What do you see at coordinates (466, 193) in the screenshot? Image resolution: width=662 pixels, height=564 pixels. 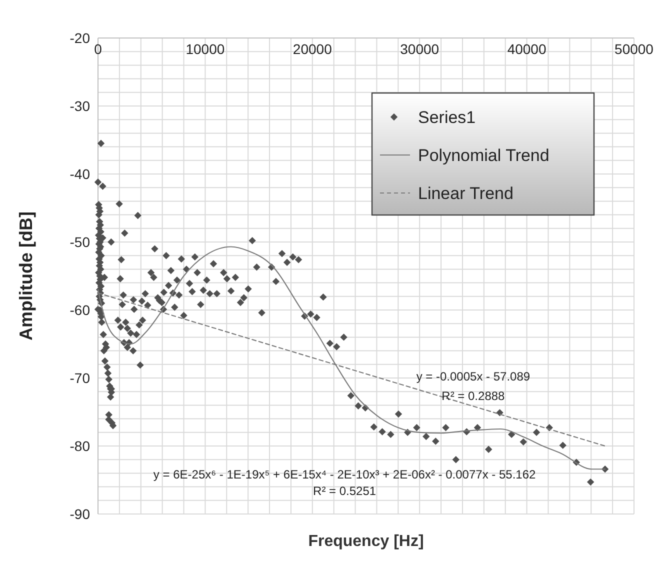 I see `legend-label: Linear Trend` at bounding box center [466, 193].